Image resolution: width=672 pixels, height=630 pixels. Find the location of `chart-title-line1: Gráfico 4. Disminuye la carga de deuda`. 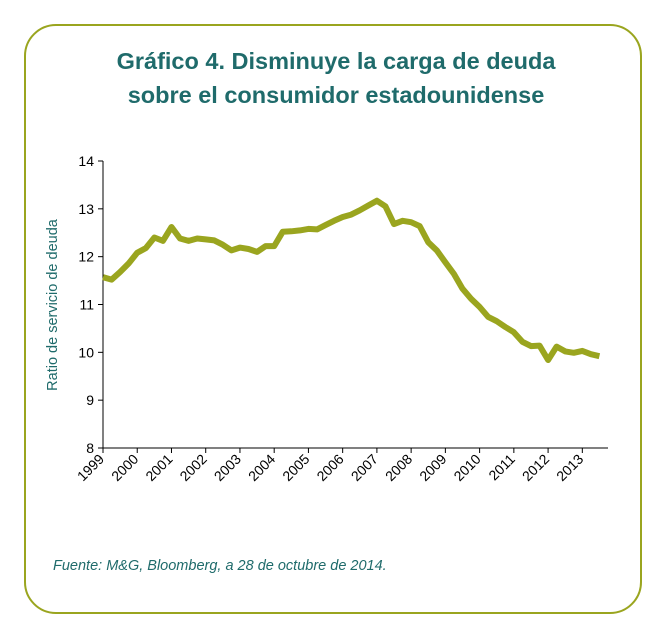

chart-title-line1: Gráfico 4. Disminuye la carga de deuda is located at coordinates (336, 61).